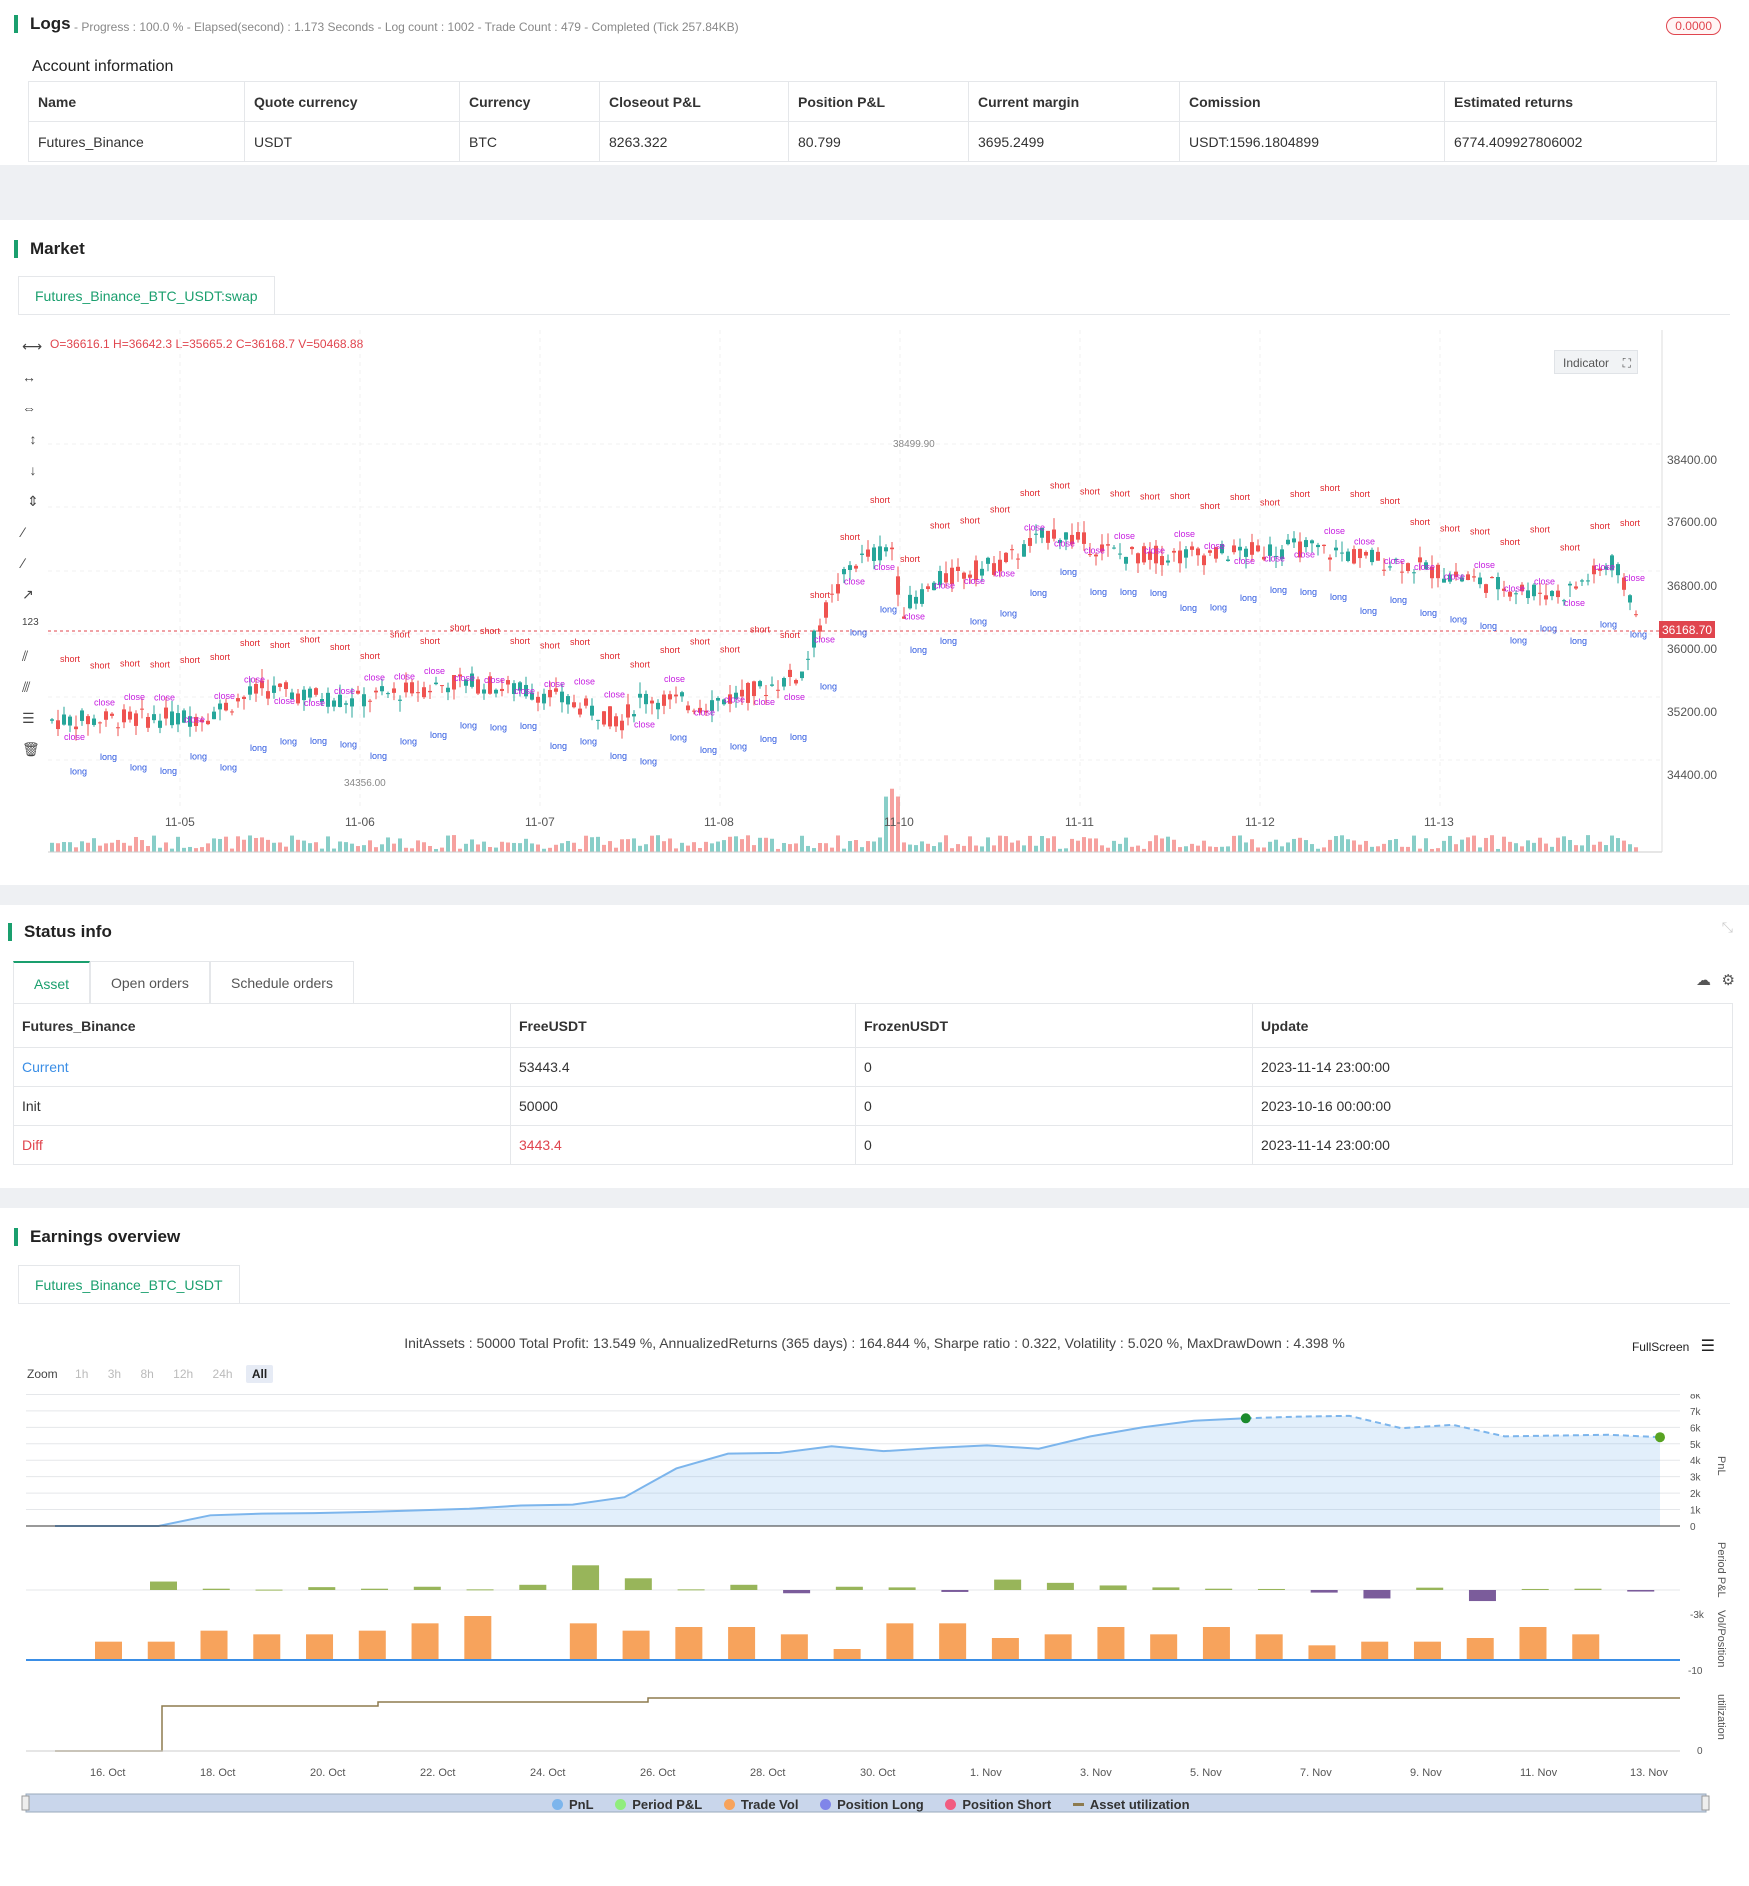 The width and height of the screenshot is (1749, 1886). I want to click on tab-asset: Asset, so click(52, 982).